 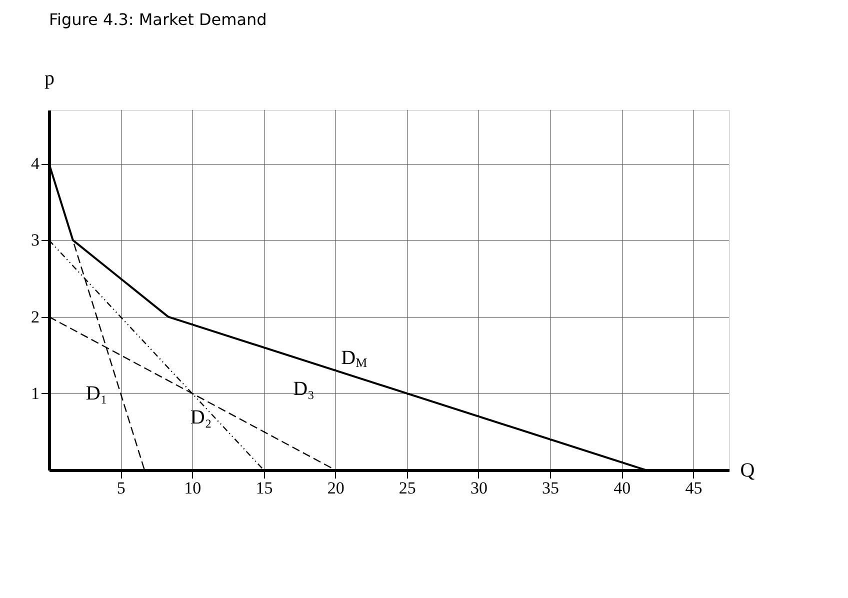 I want to click on y-tick-label: 2, so click(x=35, y=316).